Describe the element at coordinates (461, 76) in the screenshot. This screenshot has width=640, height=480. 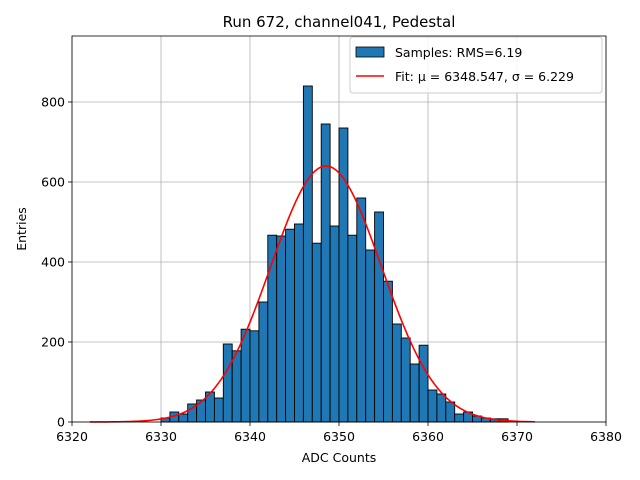
I see `legend-fit-mu: μ = 6348.547` at that location.